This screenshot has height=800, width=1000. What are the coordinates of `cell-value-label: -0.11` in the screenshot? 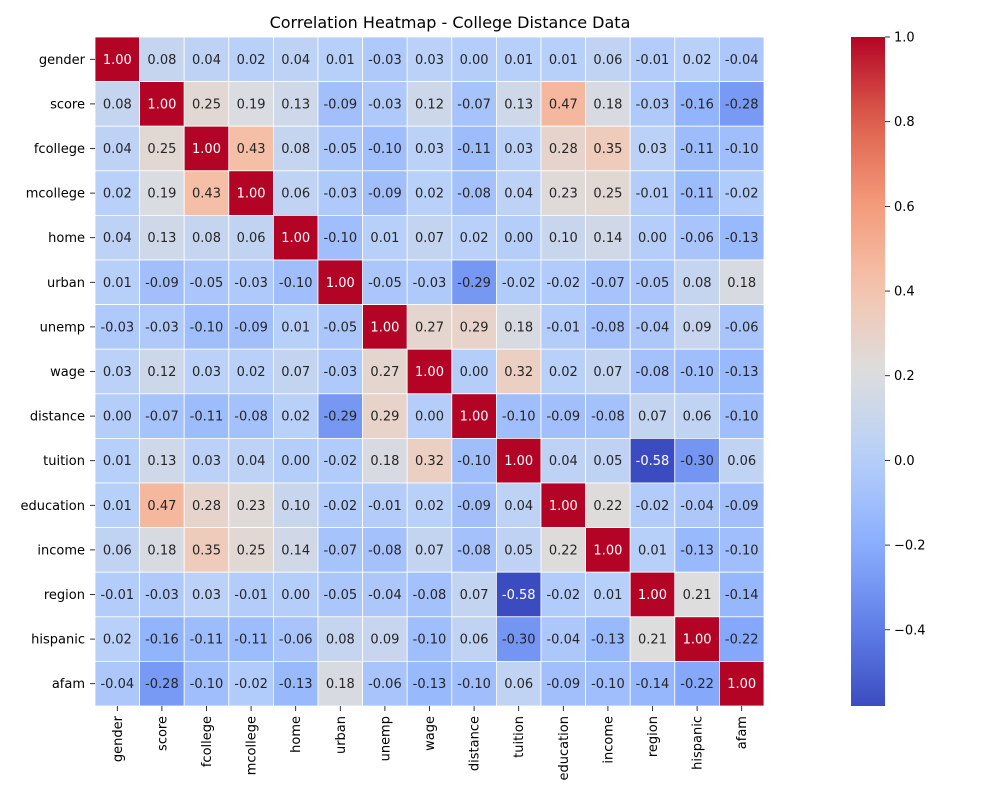 It's located at (474, 149).